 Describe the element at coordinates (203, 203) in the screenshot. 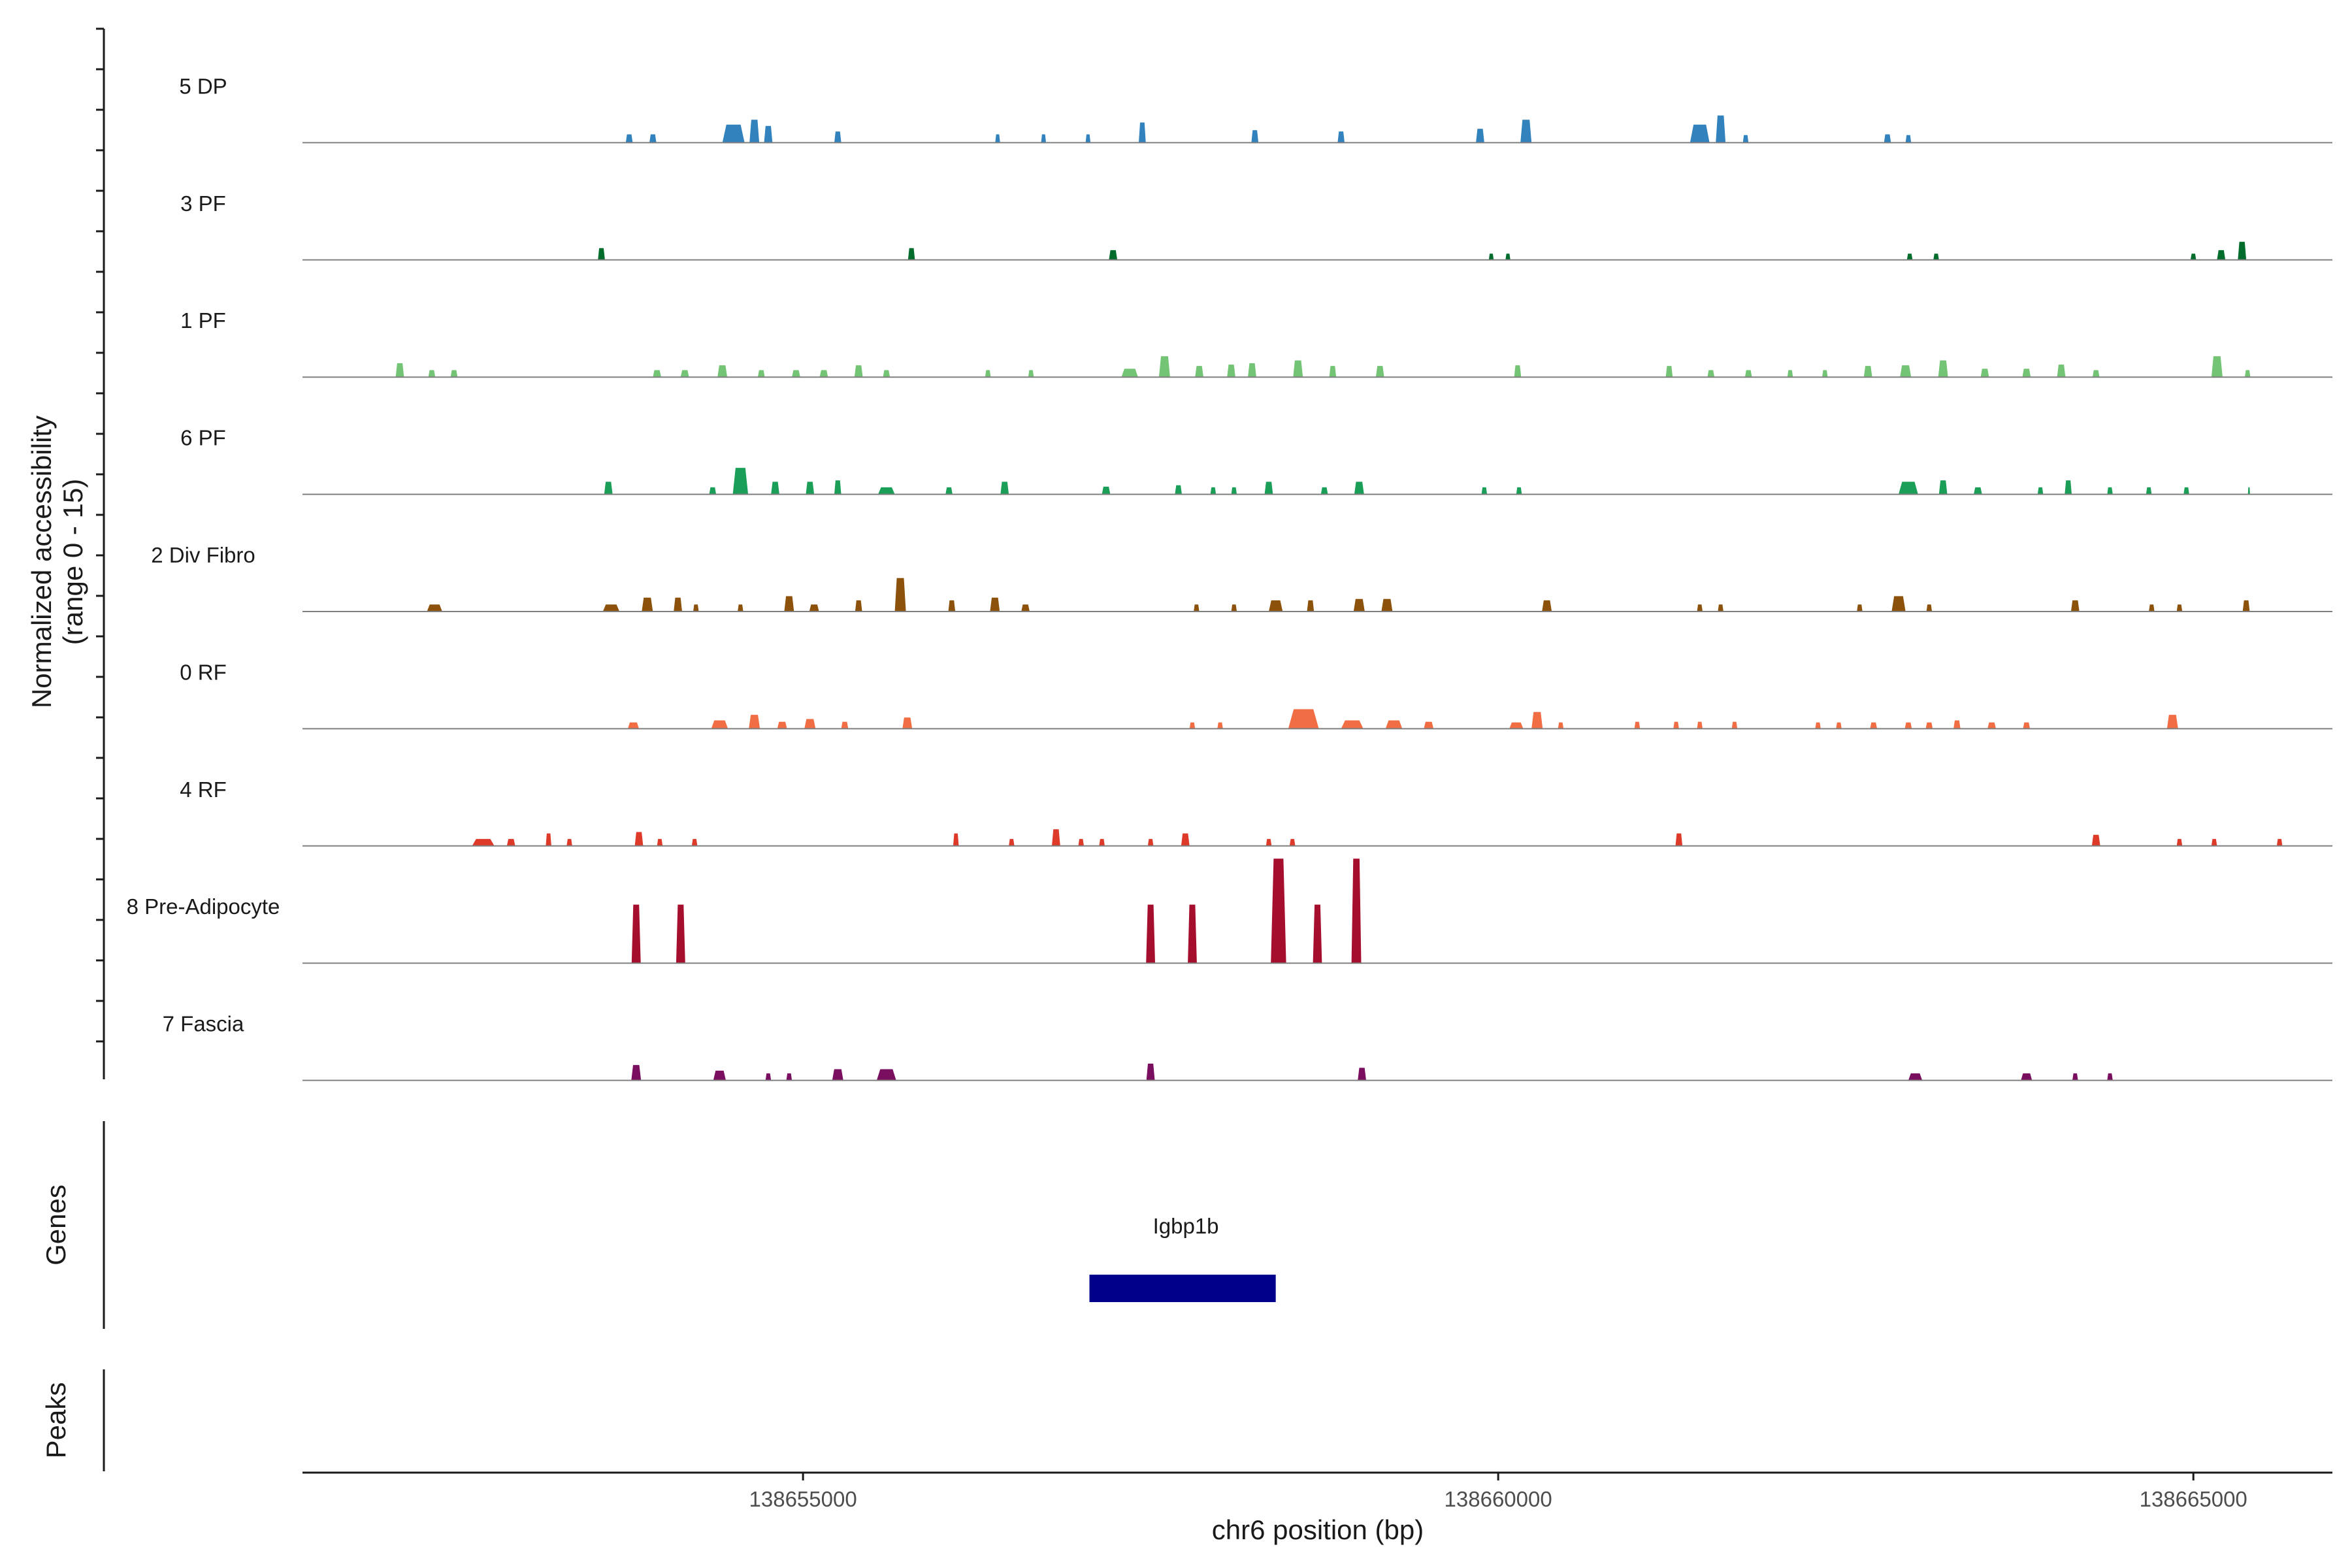

I see `track-label-3-pf: 3 PF` at that location.